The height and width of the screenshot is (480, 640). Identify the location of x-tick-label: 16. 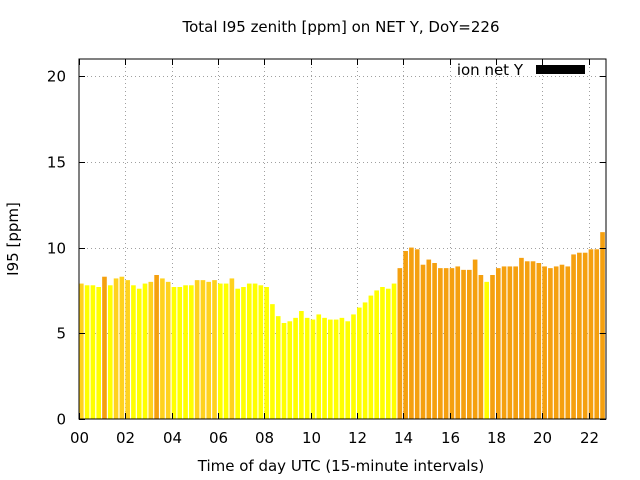
(450, 438).